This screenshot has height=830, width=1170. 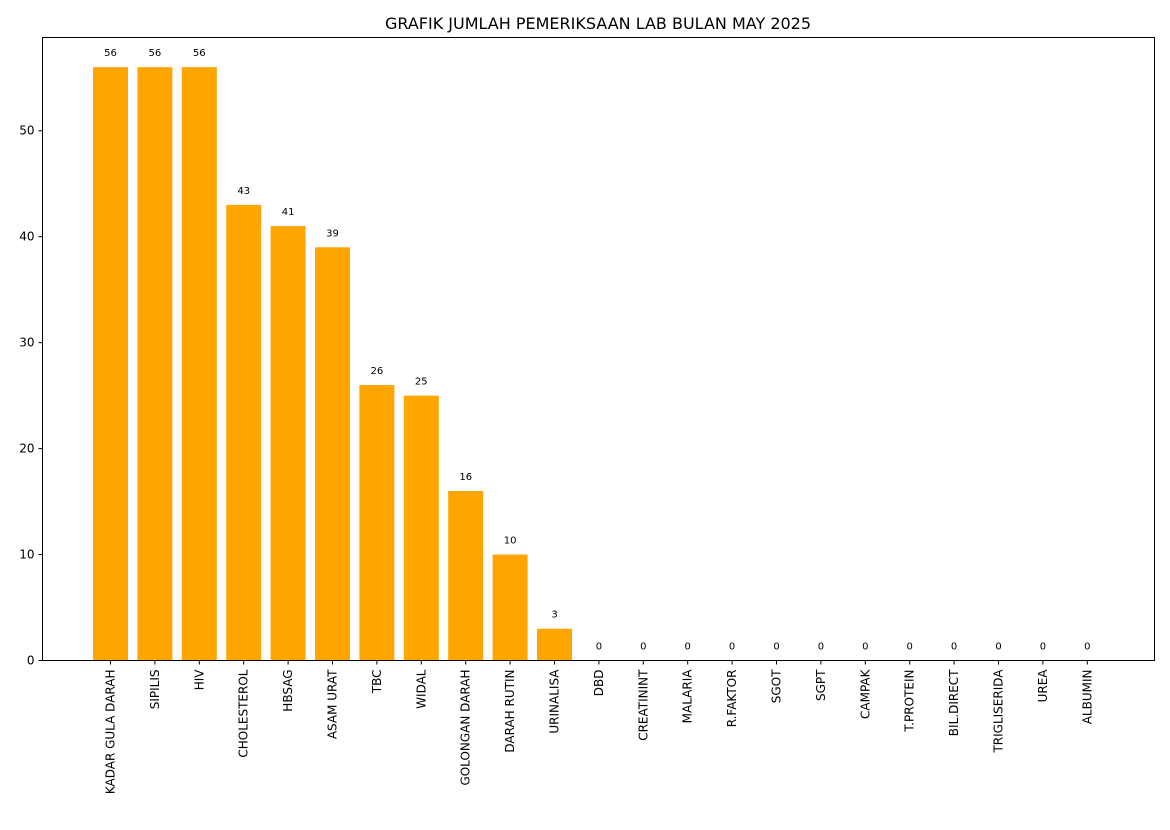 I want to click on x-tick-label: R.FAKTOR, so click(x=732, y=699).